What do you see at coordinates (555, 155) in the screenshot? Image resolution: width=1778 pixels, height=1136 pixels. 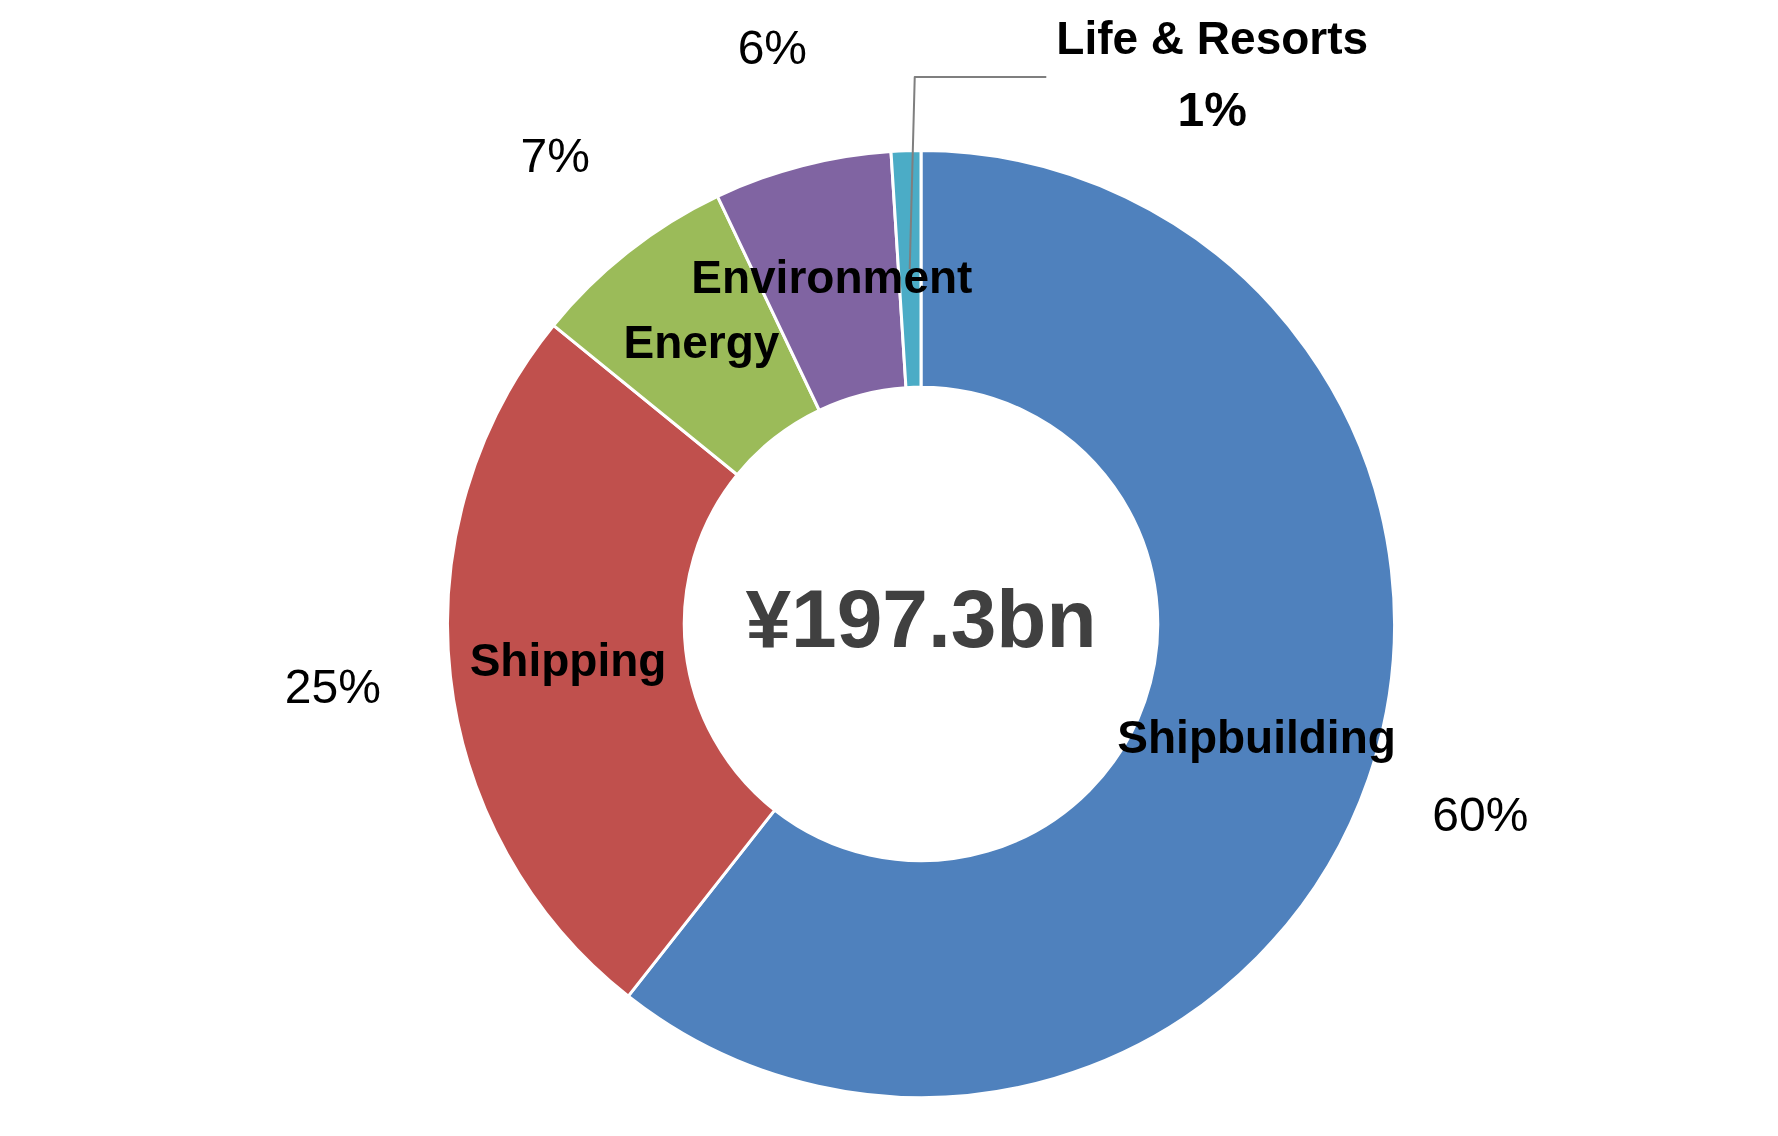 I see `data-label: 7%` at bounding box center [555, 155].